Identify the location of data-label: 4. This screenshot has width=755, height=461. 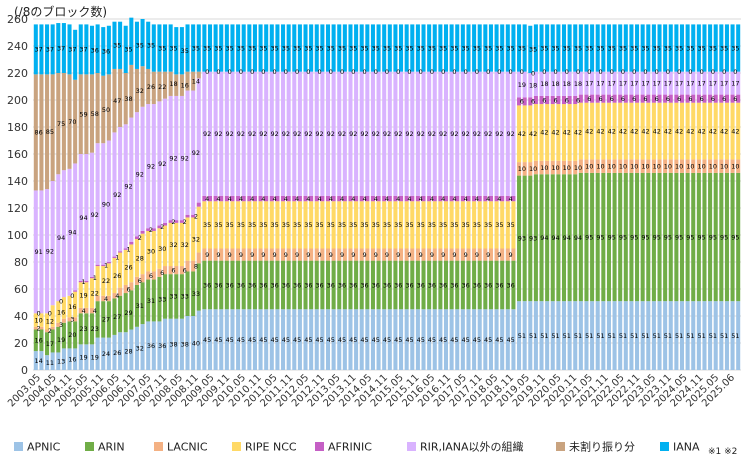
(398, 199).